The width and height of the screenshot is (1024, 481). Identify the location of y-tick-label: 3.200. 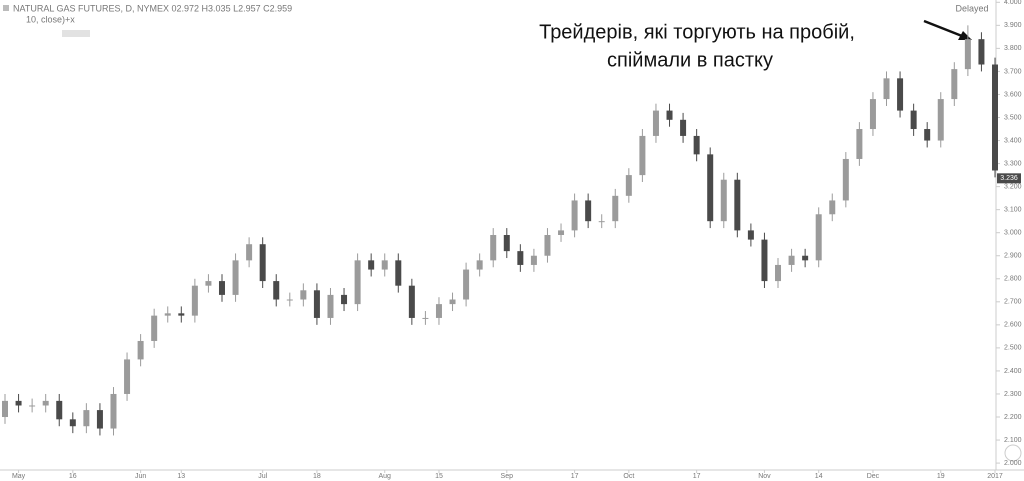
(1013, 186).